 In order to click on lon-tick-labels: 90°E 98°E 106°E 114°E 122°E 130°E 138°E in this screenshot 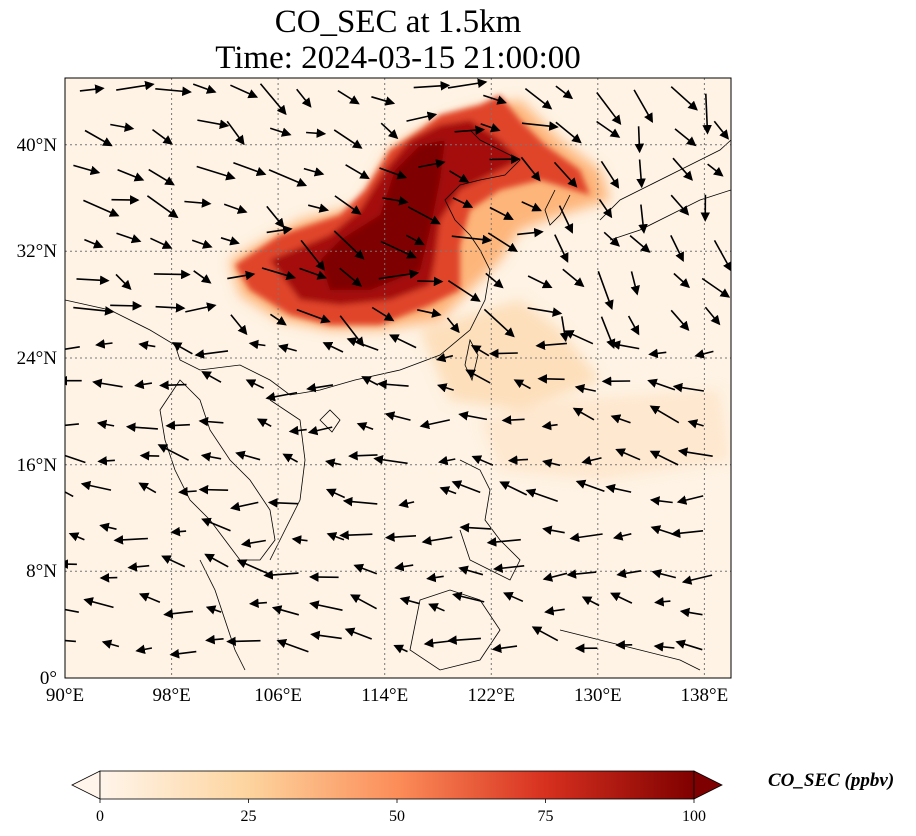, I will do `click(387, 695)`.